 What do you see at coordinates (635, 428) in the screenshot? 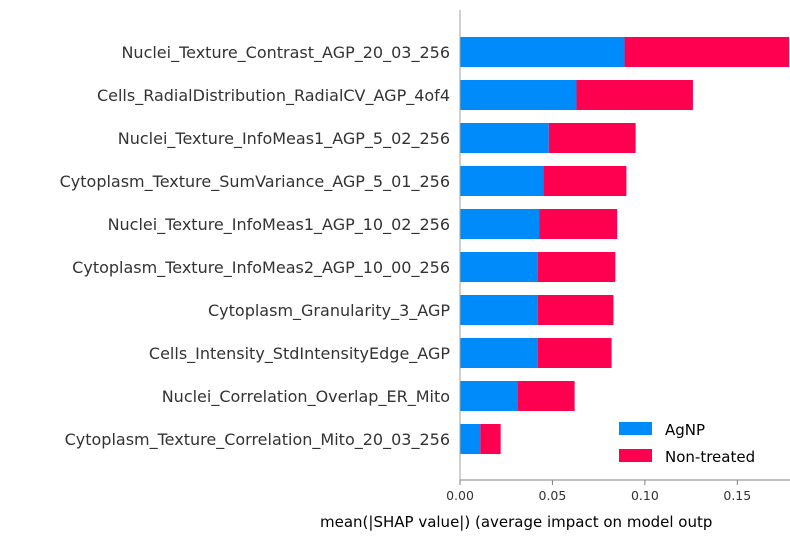
I see `legend-swatch-agnp` at bounding box center [635, 428].